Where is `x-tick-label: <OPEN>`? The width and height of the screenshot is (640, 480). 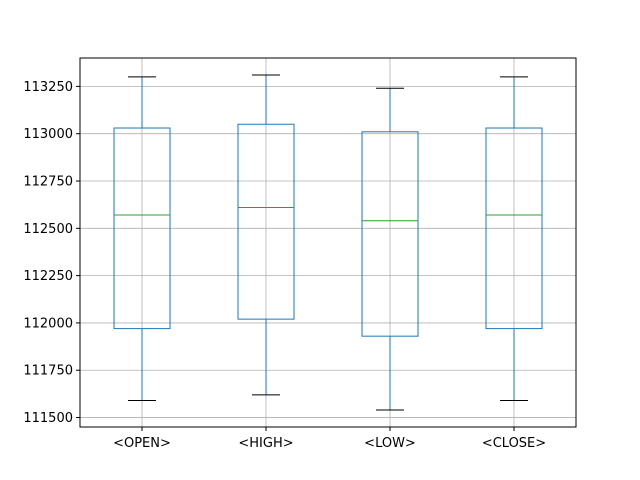
x-tick-label: <OPEN> is located at coordinates (142, 443).